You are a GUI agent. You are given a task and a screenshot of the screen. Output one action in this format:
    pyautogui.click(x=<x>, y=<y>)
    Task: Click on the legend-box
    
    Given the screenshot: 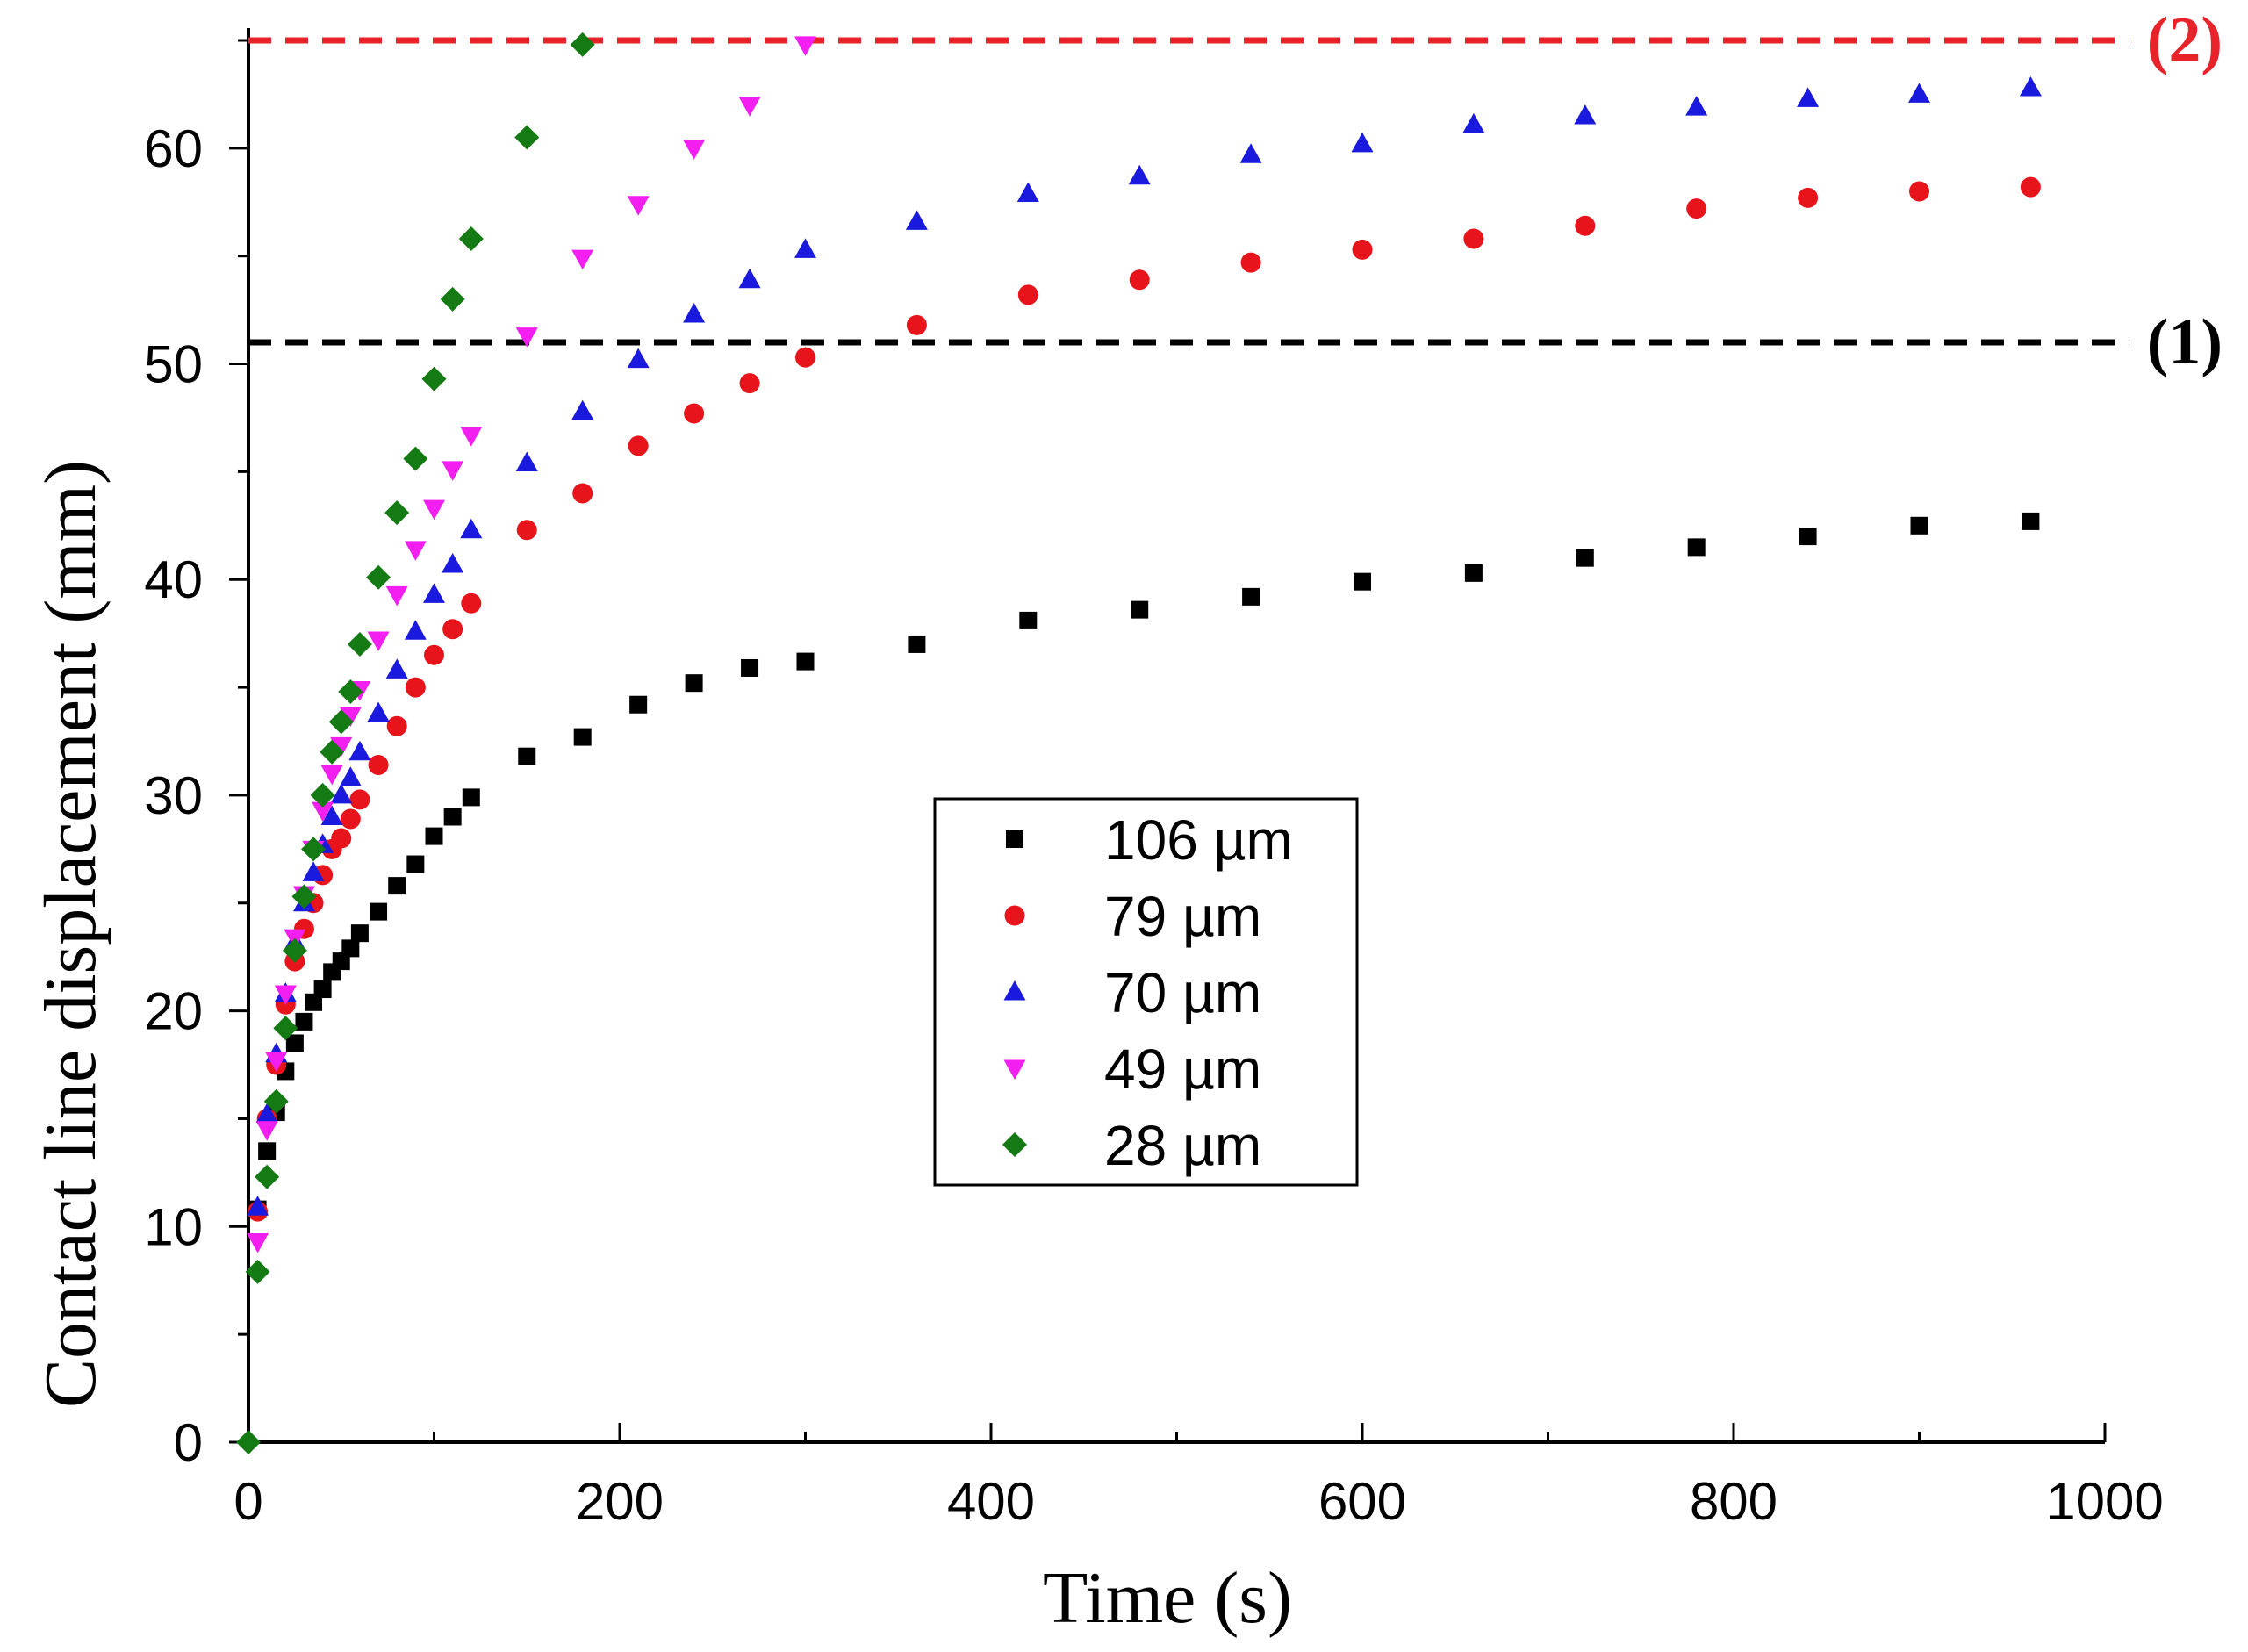 What is the action you would take?
    pyautogui.click(x=1146, y=992)
    